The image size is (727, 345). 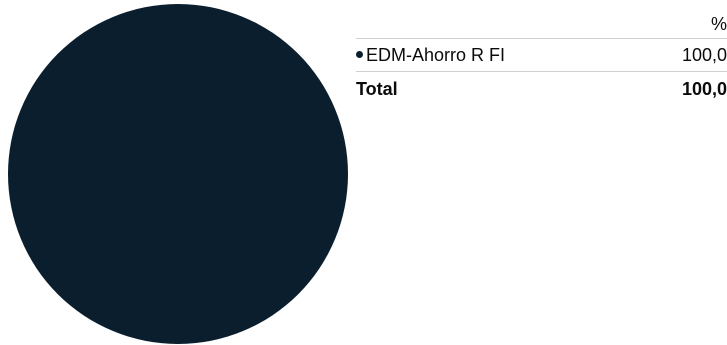 I want to click on legend-row: EDM-Ahorro R FI 100,0, so click(x=541, y=55).